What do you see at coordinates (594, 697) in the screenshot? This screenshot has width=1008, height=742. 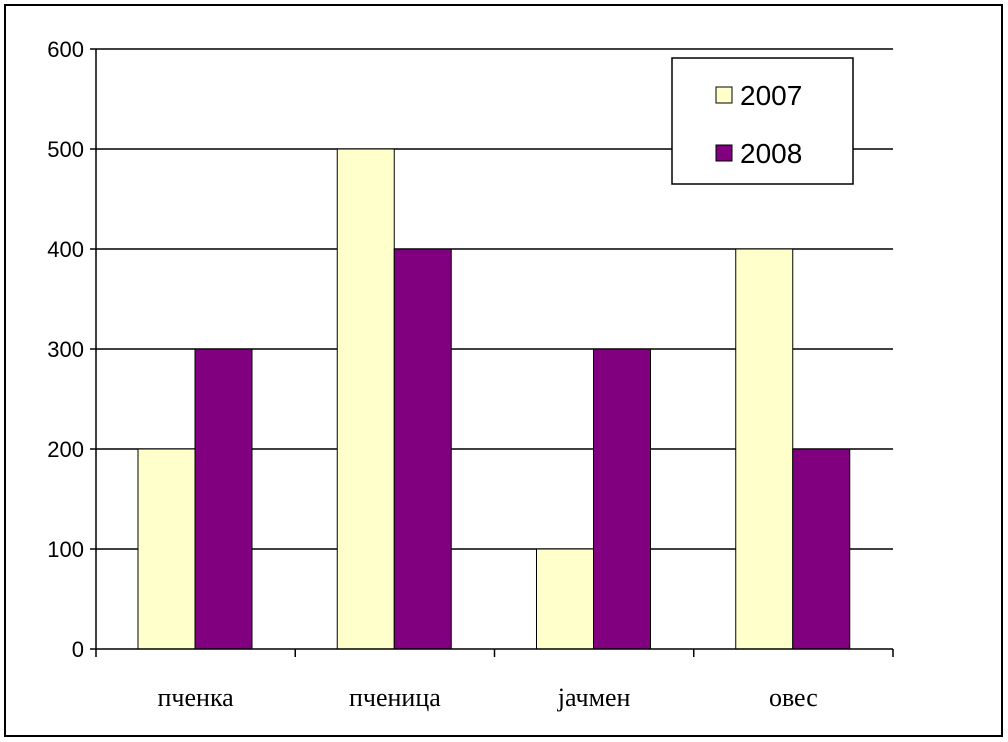 I see `x-category-label: јачмен` at bounding box center [594, 697].